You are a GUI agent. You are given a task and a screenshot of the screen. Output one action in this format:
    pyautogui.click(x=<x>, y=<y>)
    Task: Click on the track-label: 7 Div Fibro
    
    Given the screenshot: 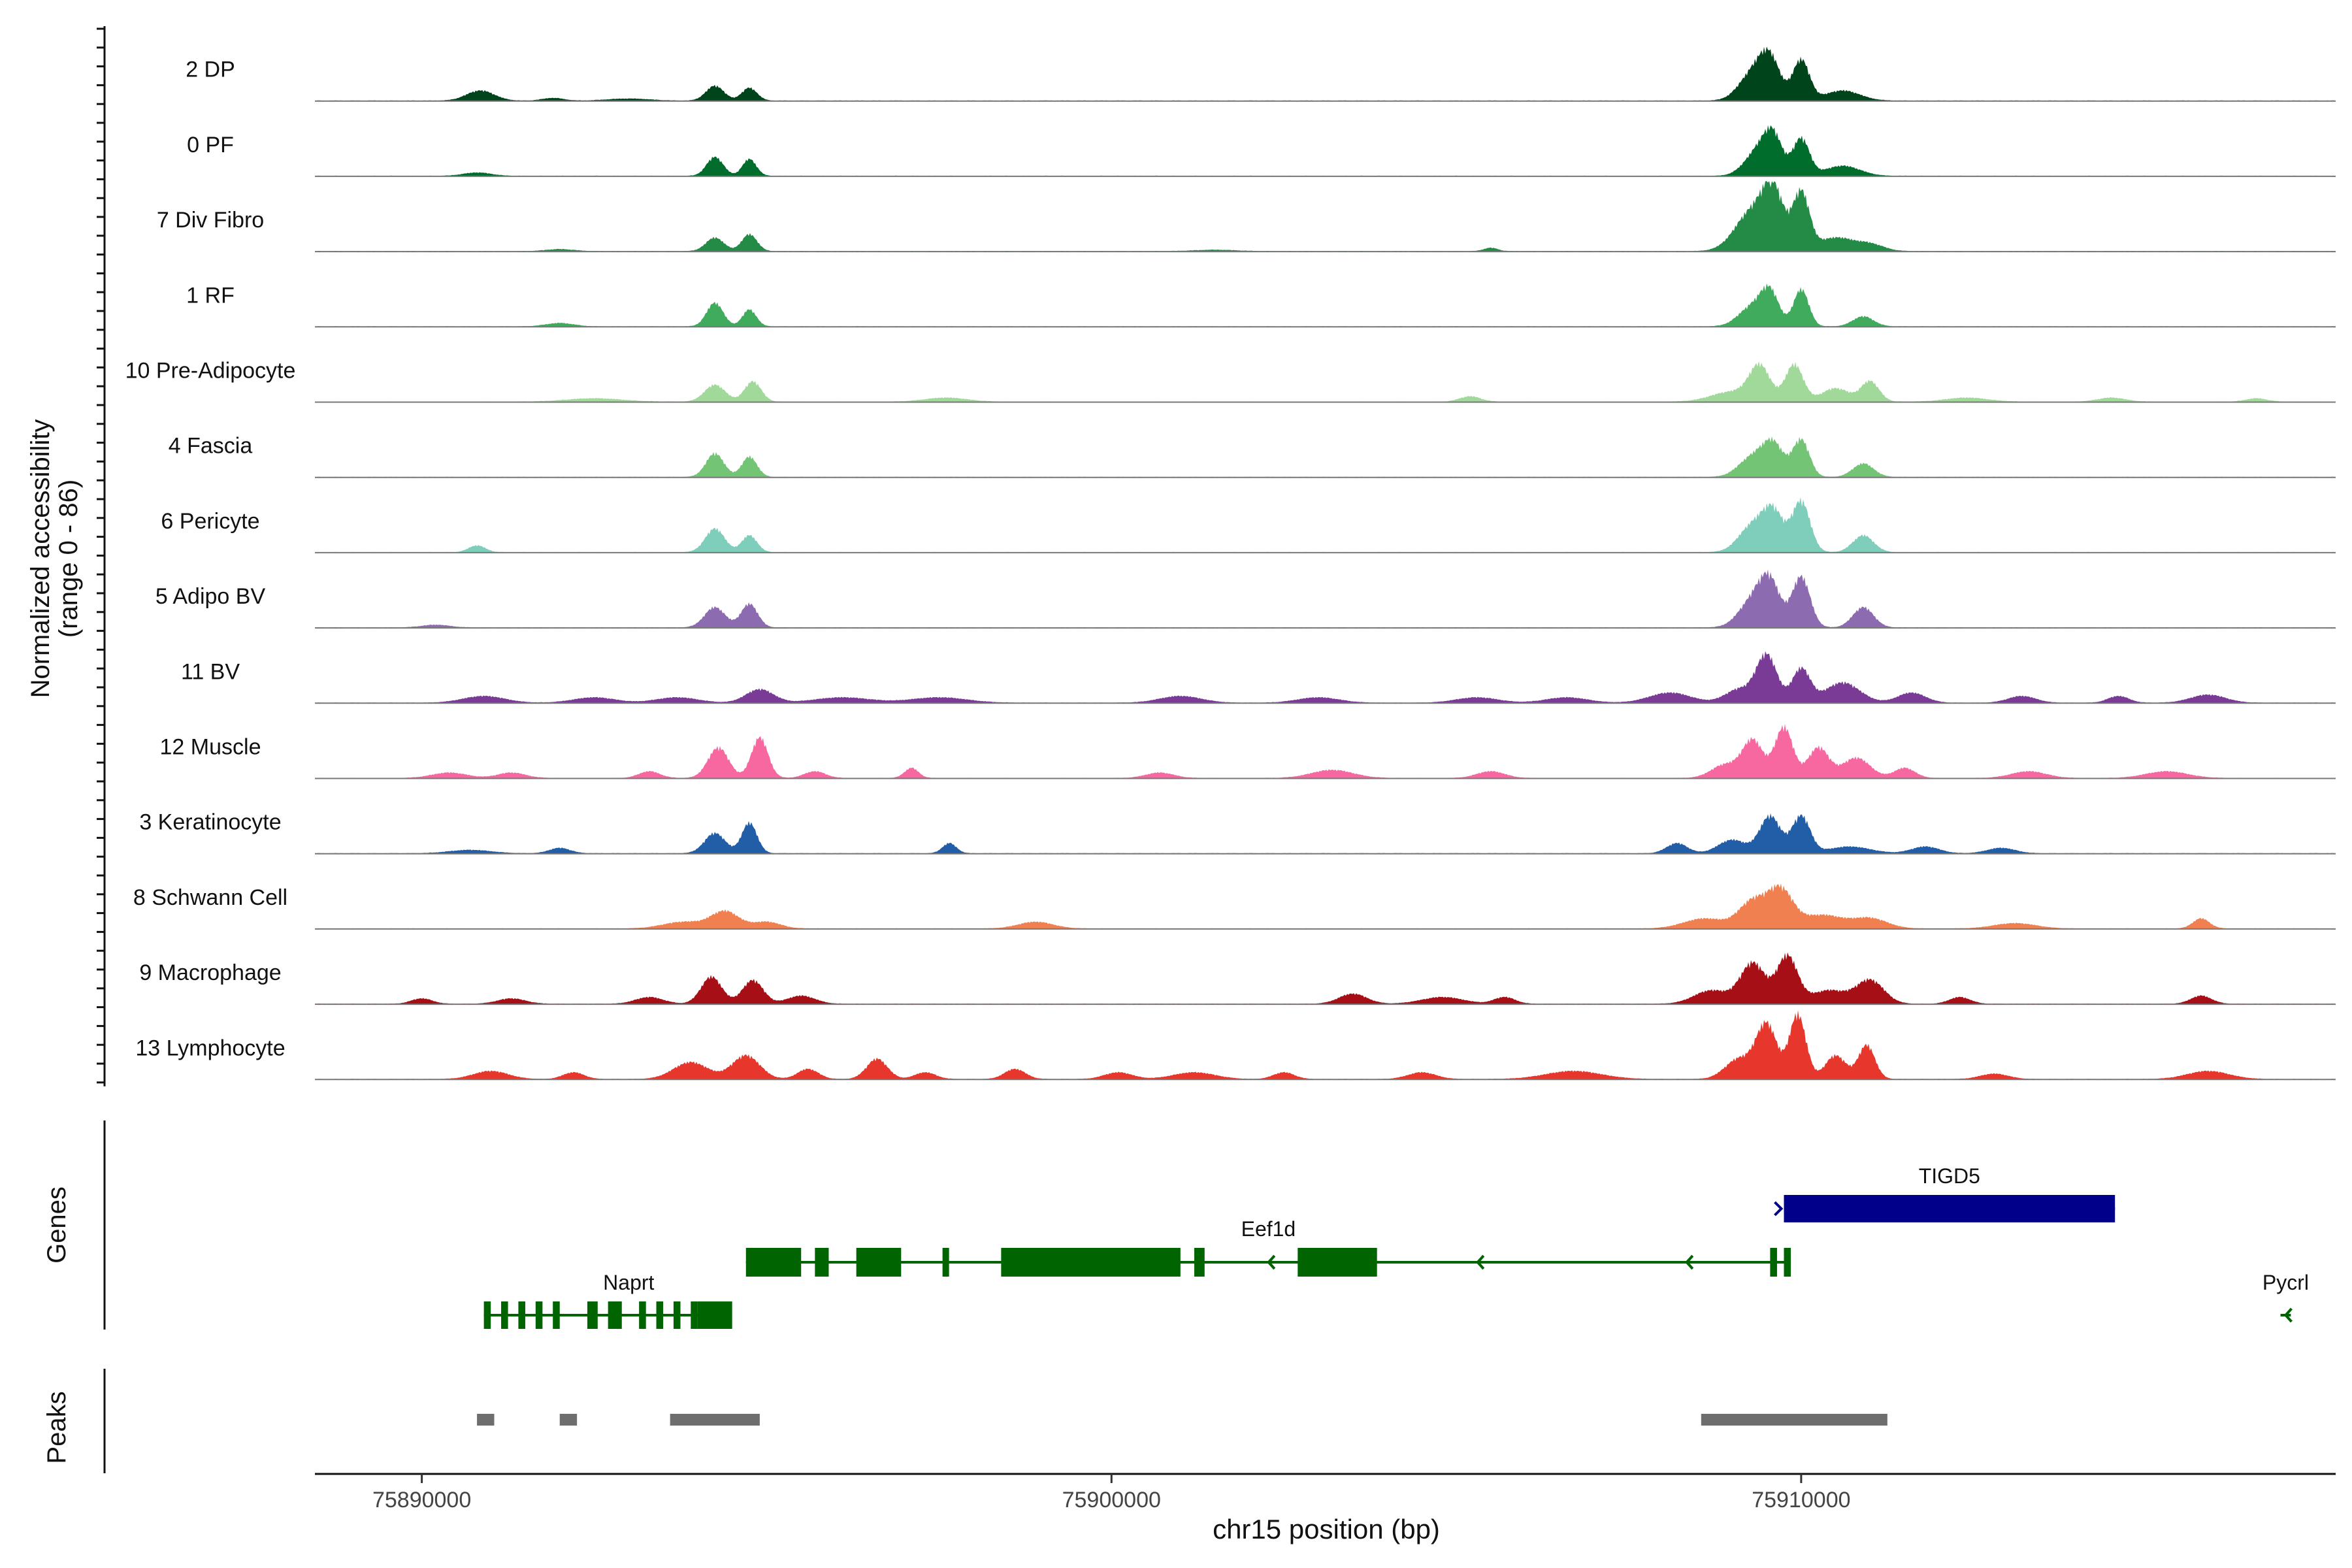 What is the action you would take?
    pyautogui.click(x=210, y=220)
    